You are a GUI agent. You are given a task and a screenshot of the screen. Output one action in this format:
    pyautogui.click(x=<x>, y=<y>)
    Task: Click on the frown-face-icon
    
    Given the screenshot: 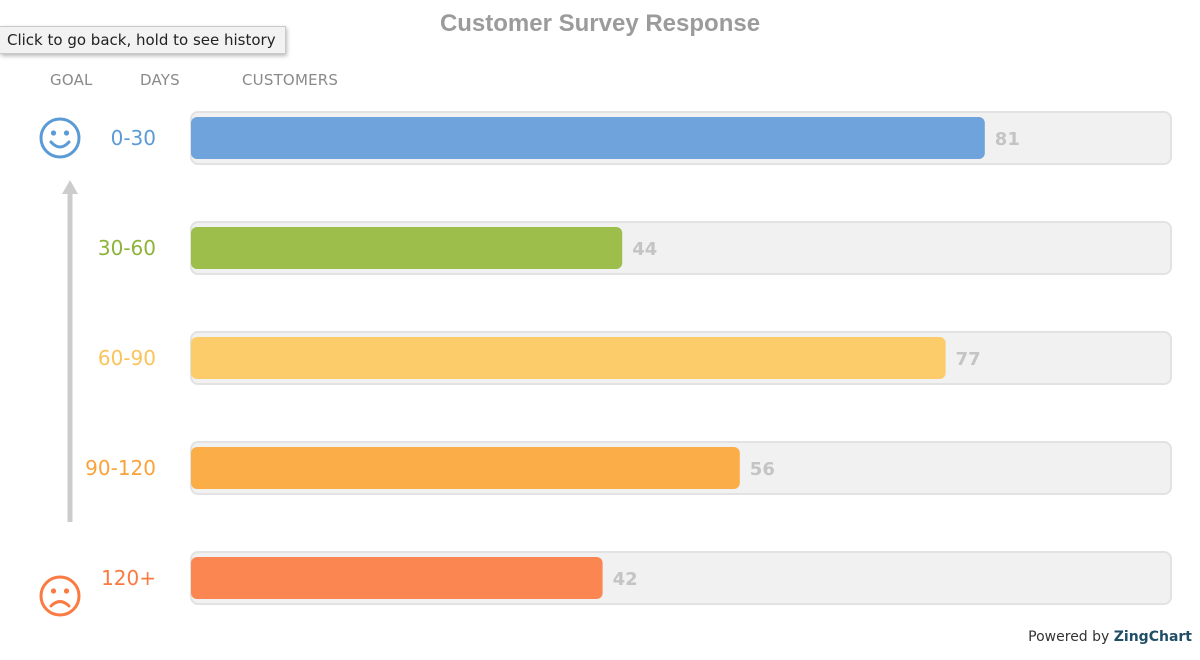 What is the action you would take?
    pyautogui.click(x=60, y=596)
    